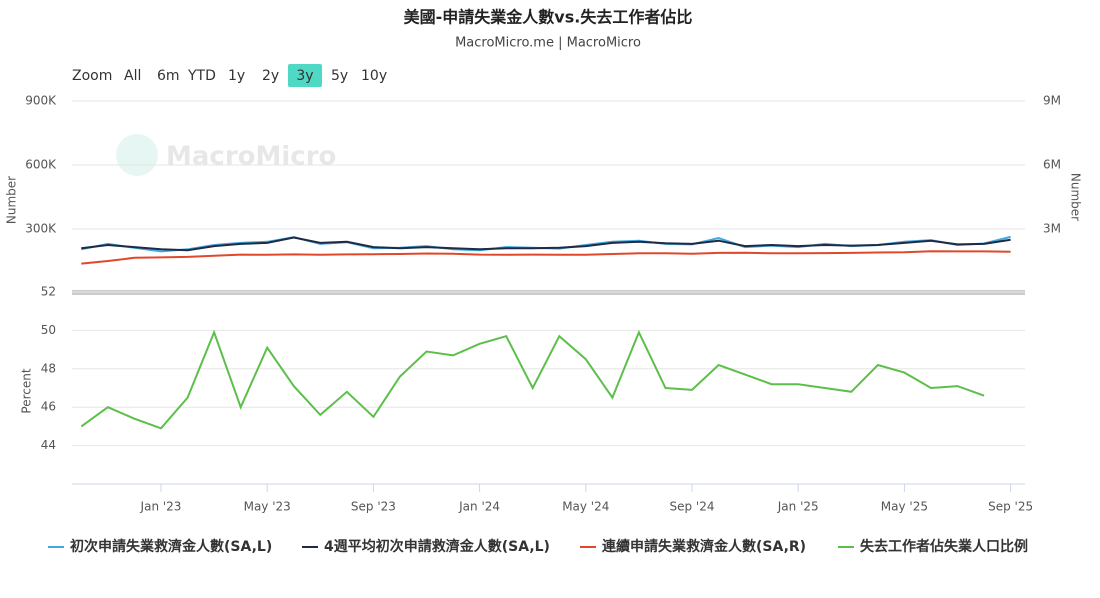 The width and height of the screenshot is (1100, 598). What do you see at coordinates (137, 155) in the screenshot?
I see `watermark-logo` at bounding box center [137, 155].